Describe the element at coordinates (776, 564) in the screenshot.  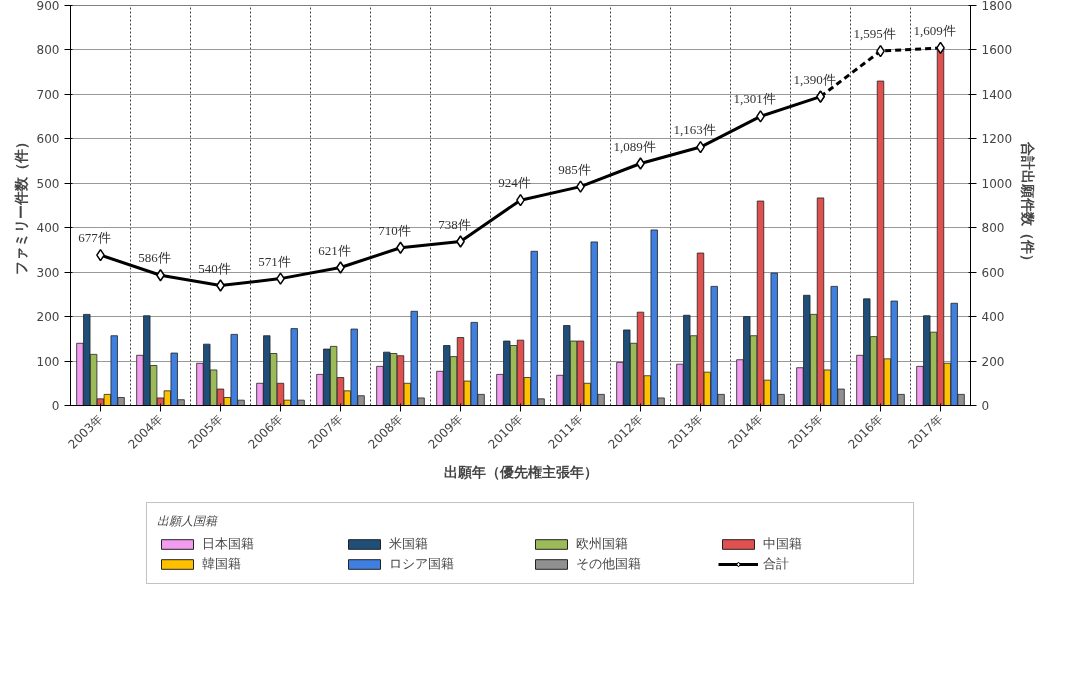
I see `legend-label: 合計` at that location.